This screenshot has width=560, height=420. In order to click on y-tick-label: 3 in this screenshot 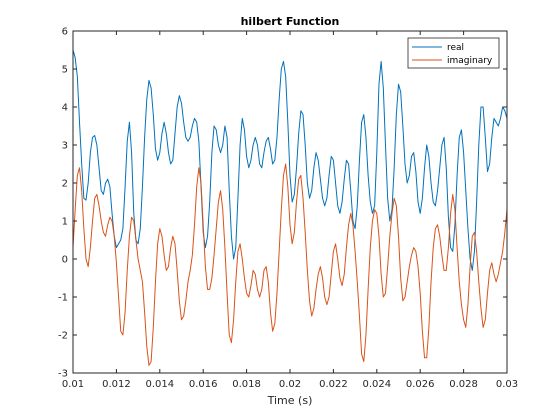, I will do `click(65, 146)`.